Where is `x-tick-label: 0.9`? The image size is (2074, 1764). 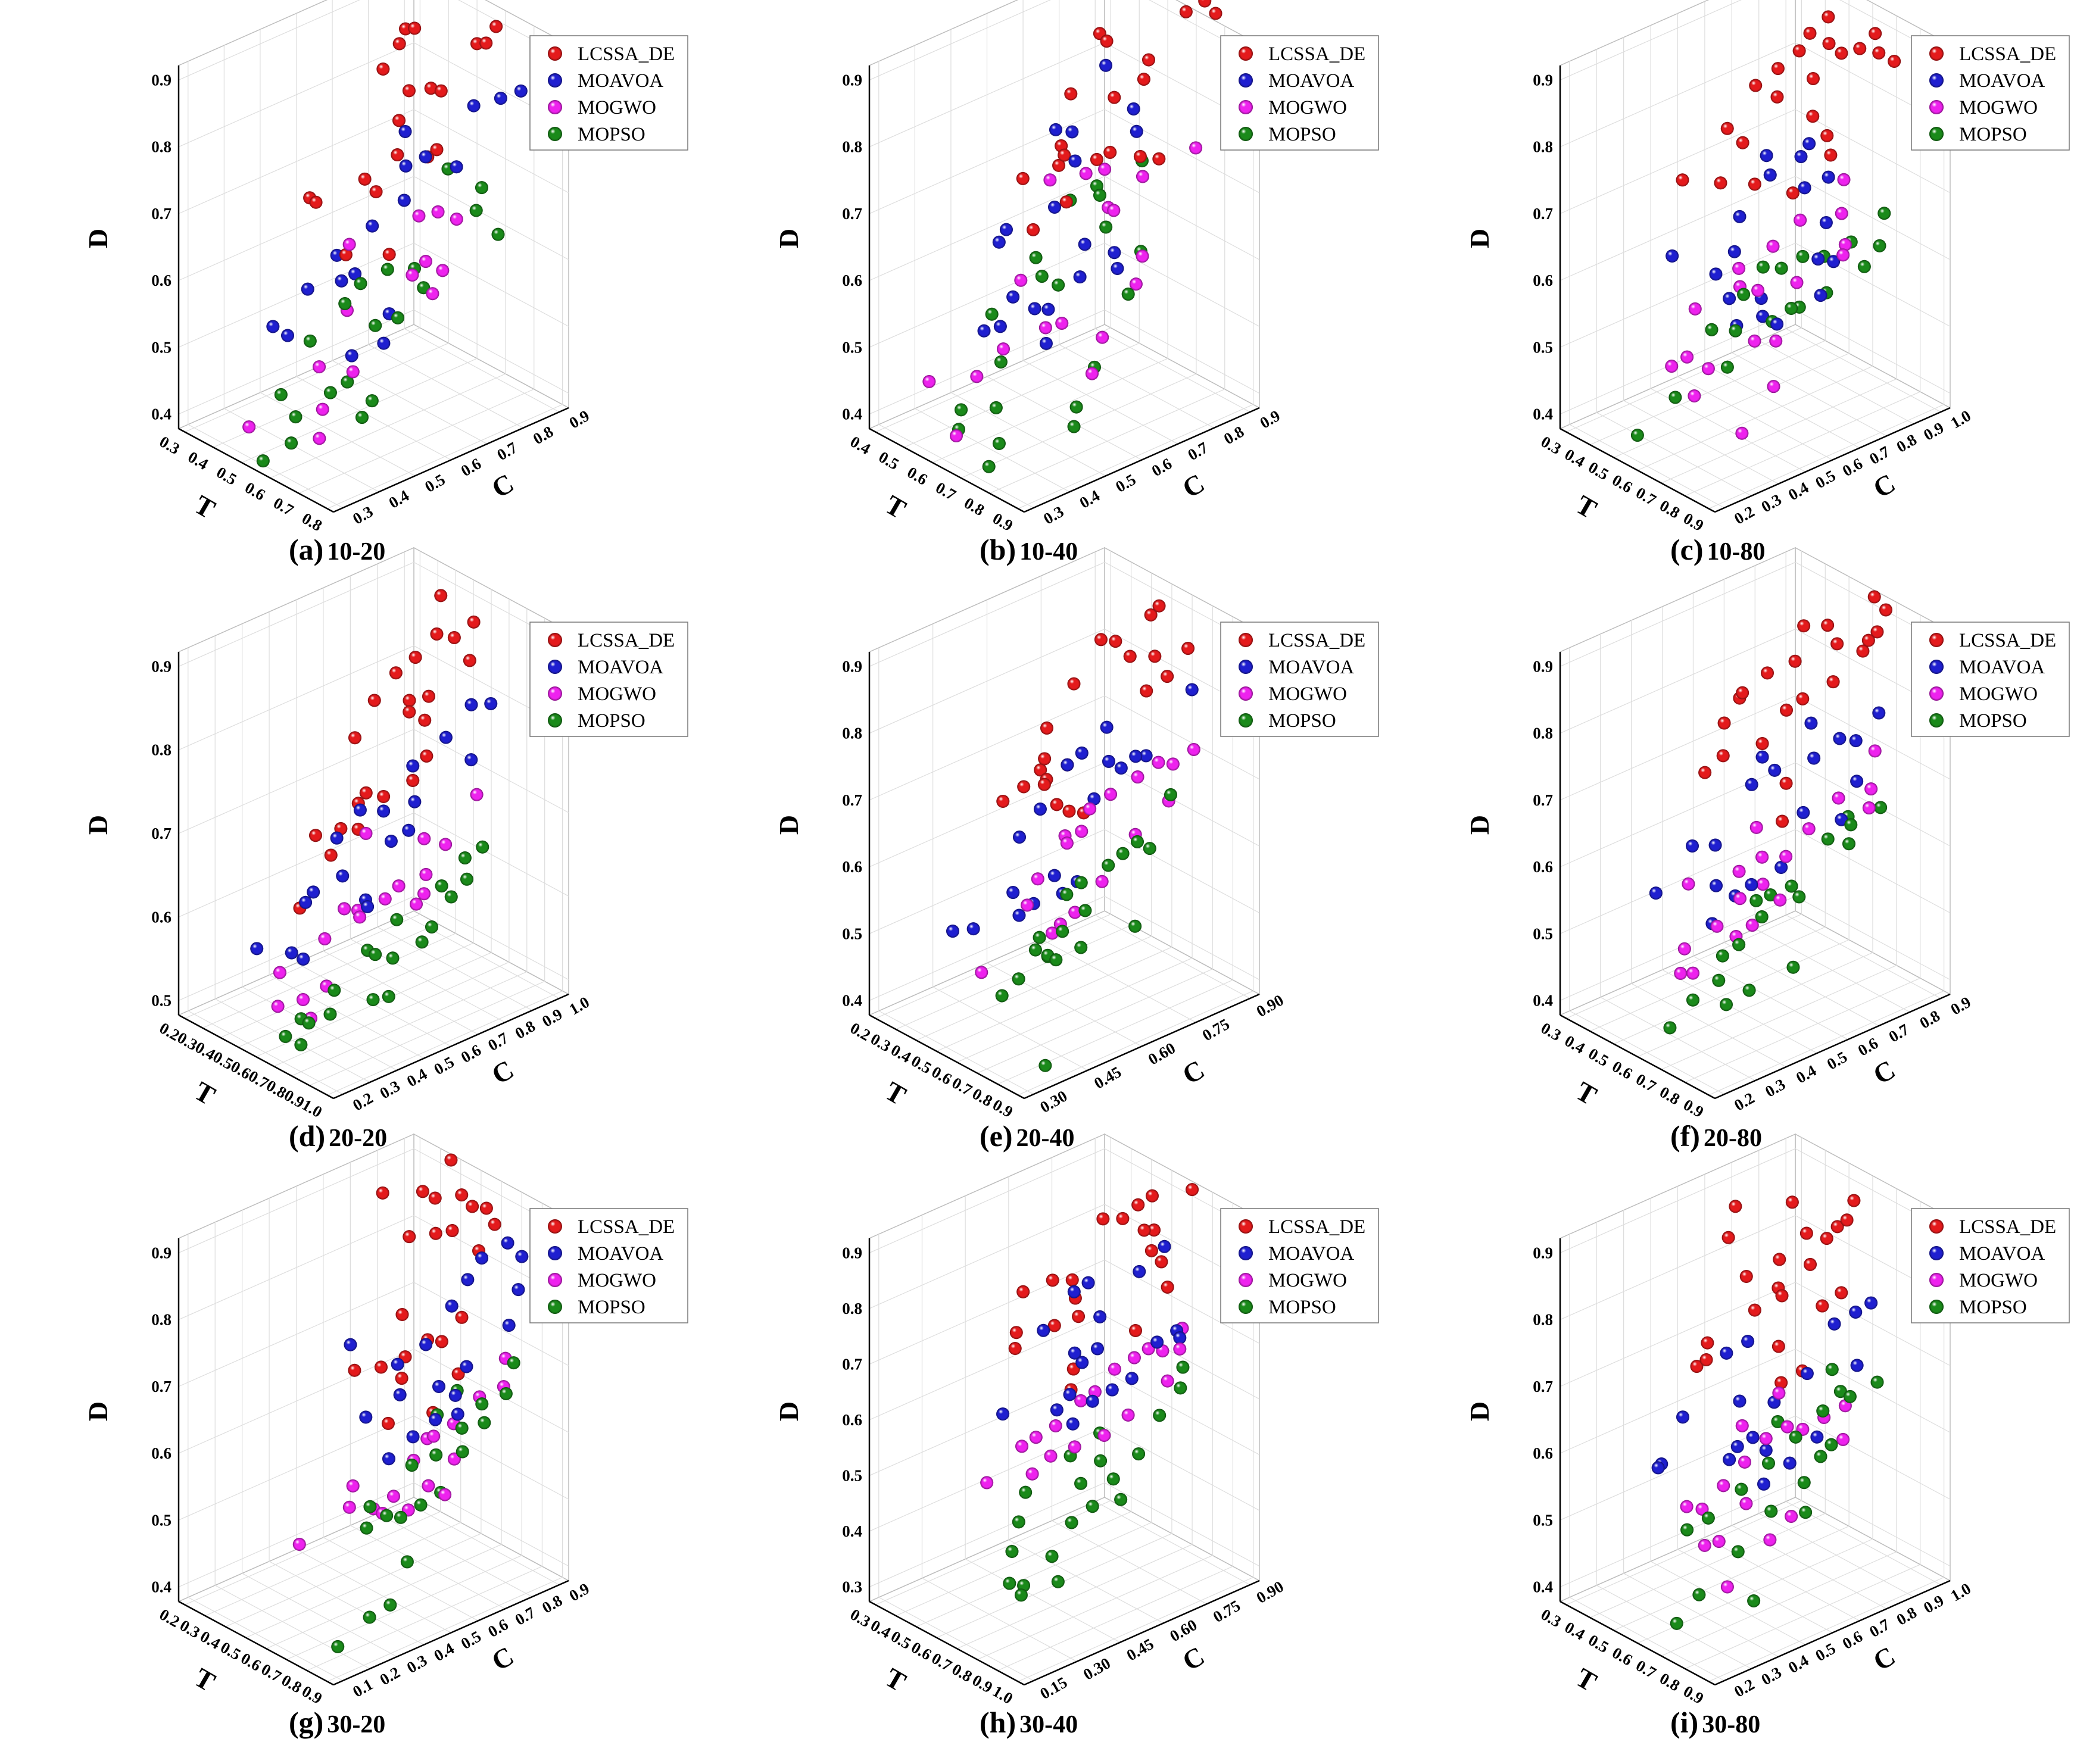 x-tick-label: 0.9 is located at coordinates (1003, 1108).